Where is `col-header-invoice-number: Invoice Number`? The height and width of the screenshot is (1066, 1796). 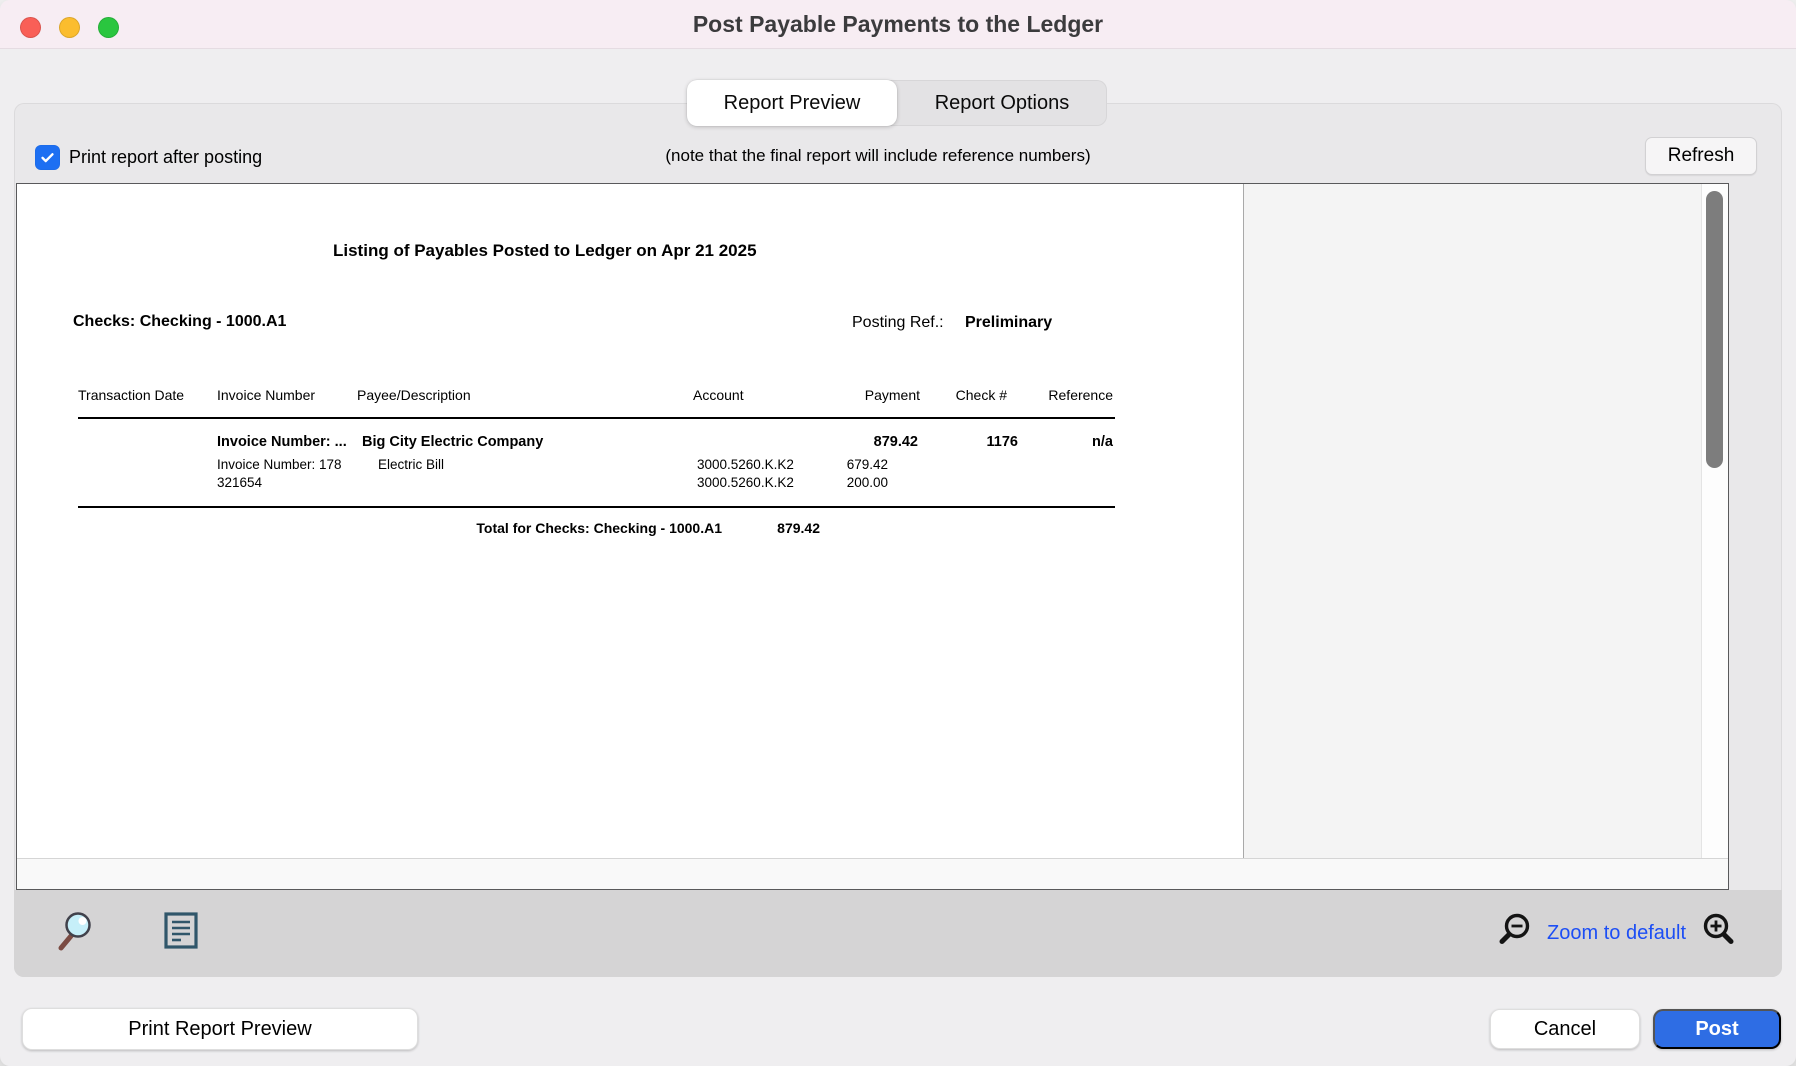
col-header-invoice-number: Invoice Number is located at coordinates (266, 395).